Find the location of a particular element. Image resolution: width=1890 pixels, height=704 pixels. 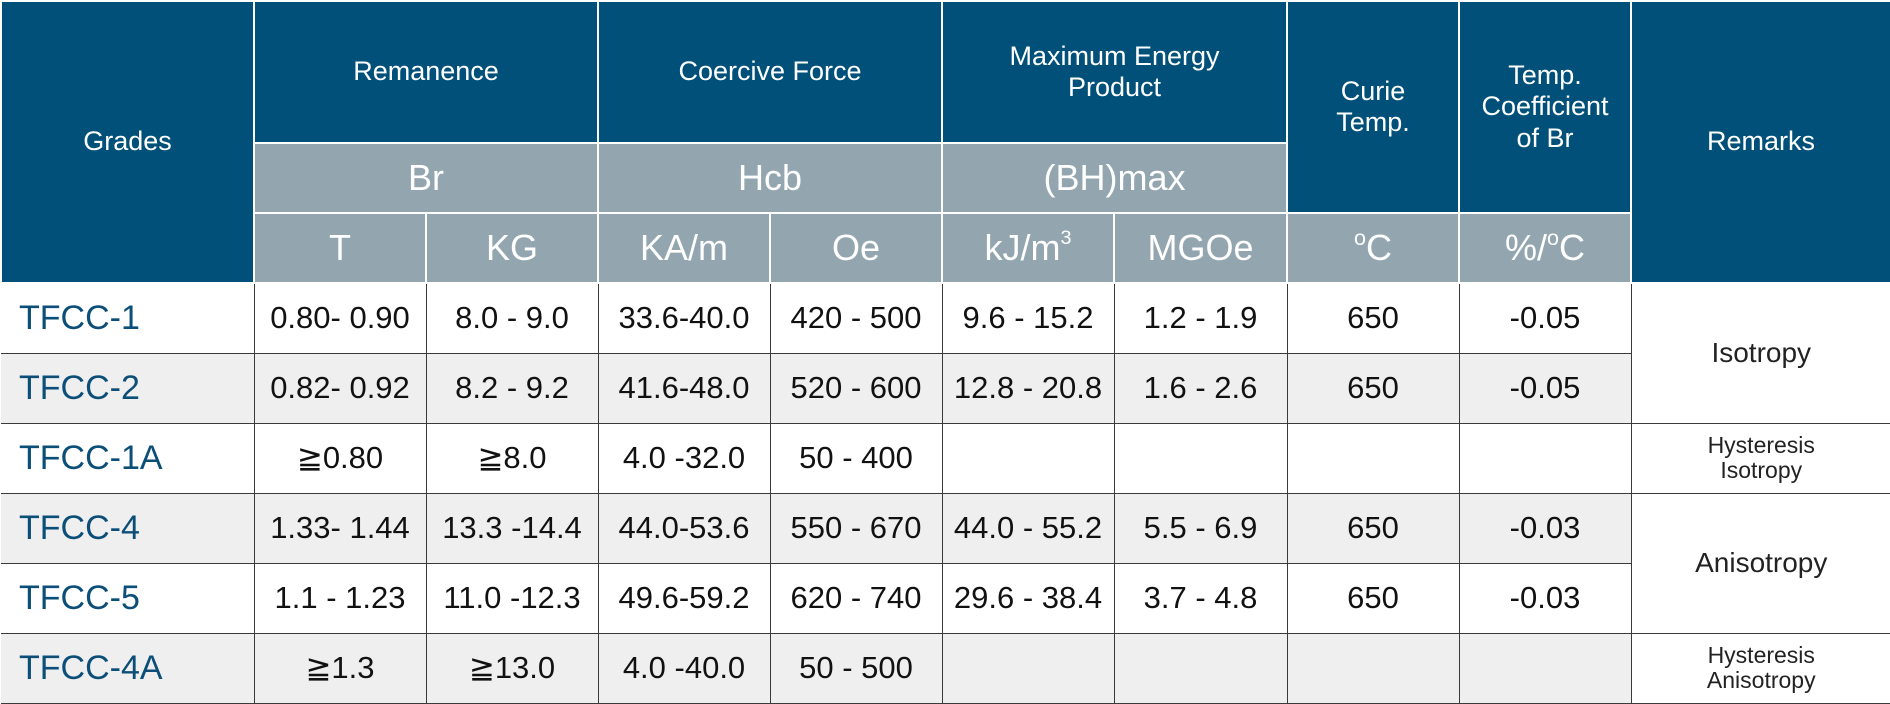

header-remarks: Remarks is located at coordinates (1760, 142).